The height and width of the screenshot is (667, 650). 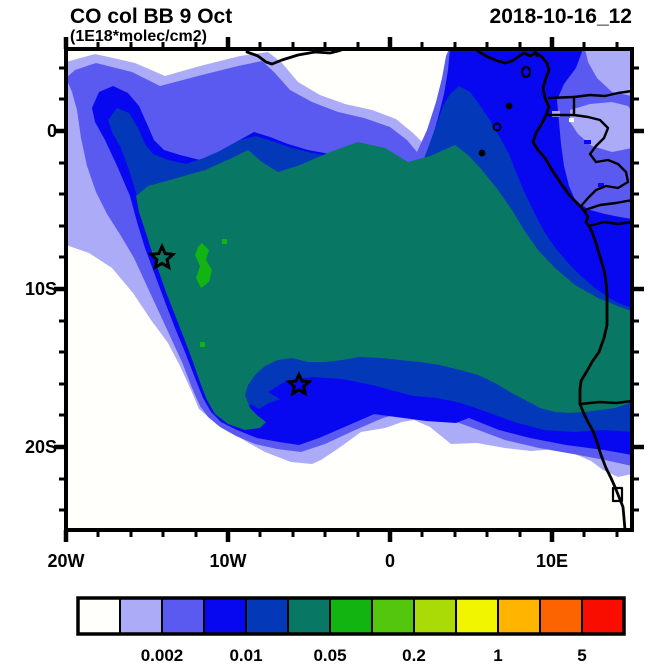 I want to click on x-axis-label: 20W, so click(x=65, y=561).